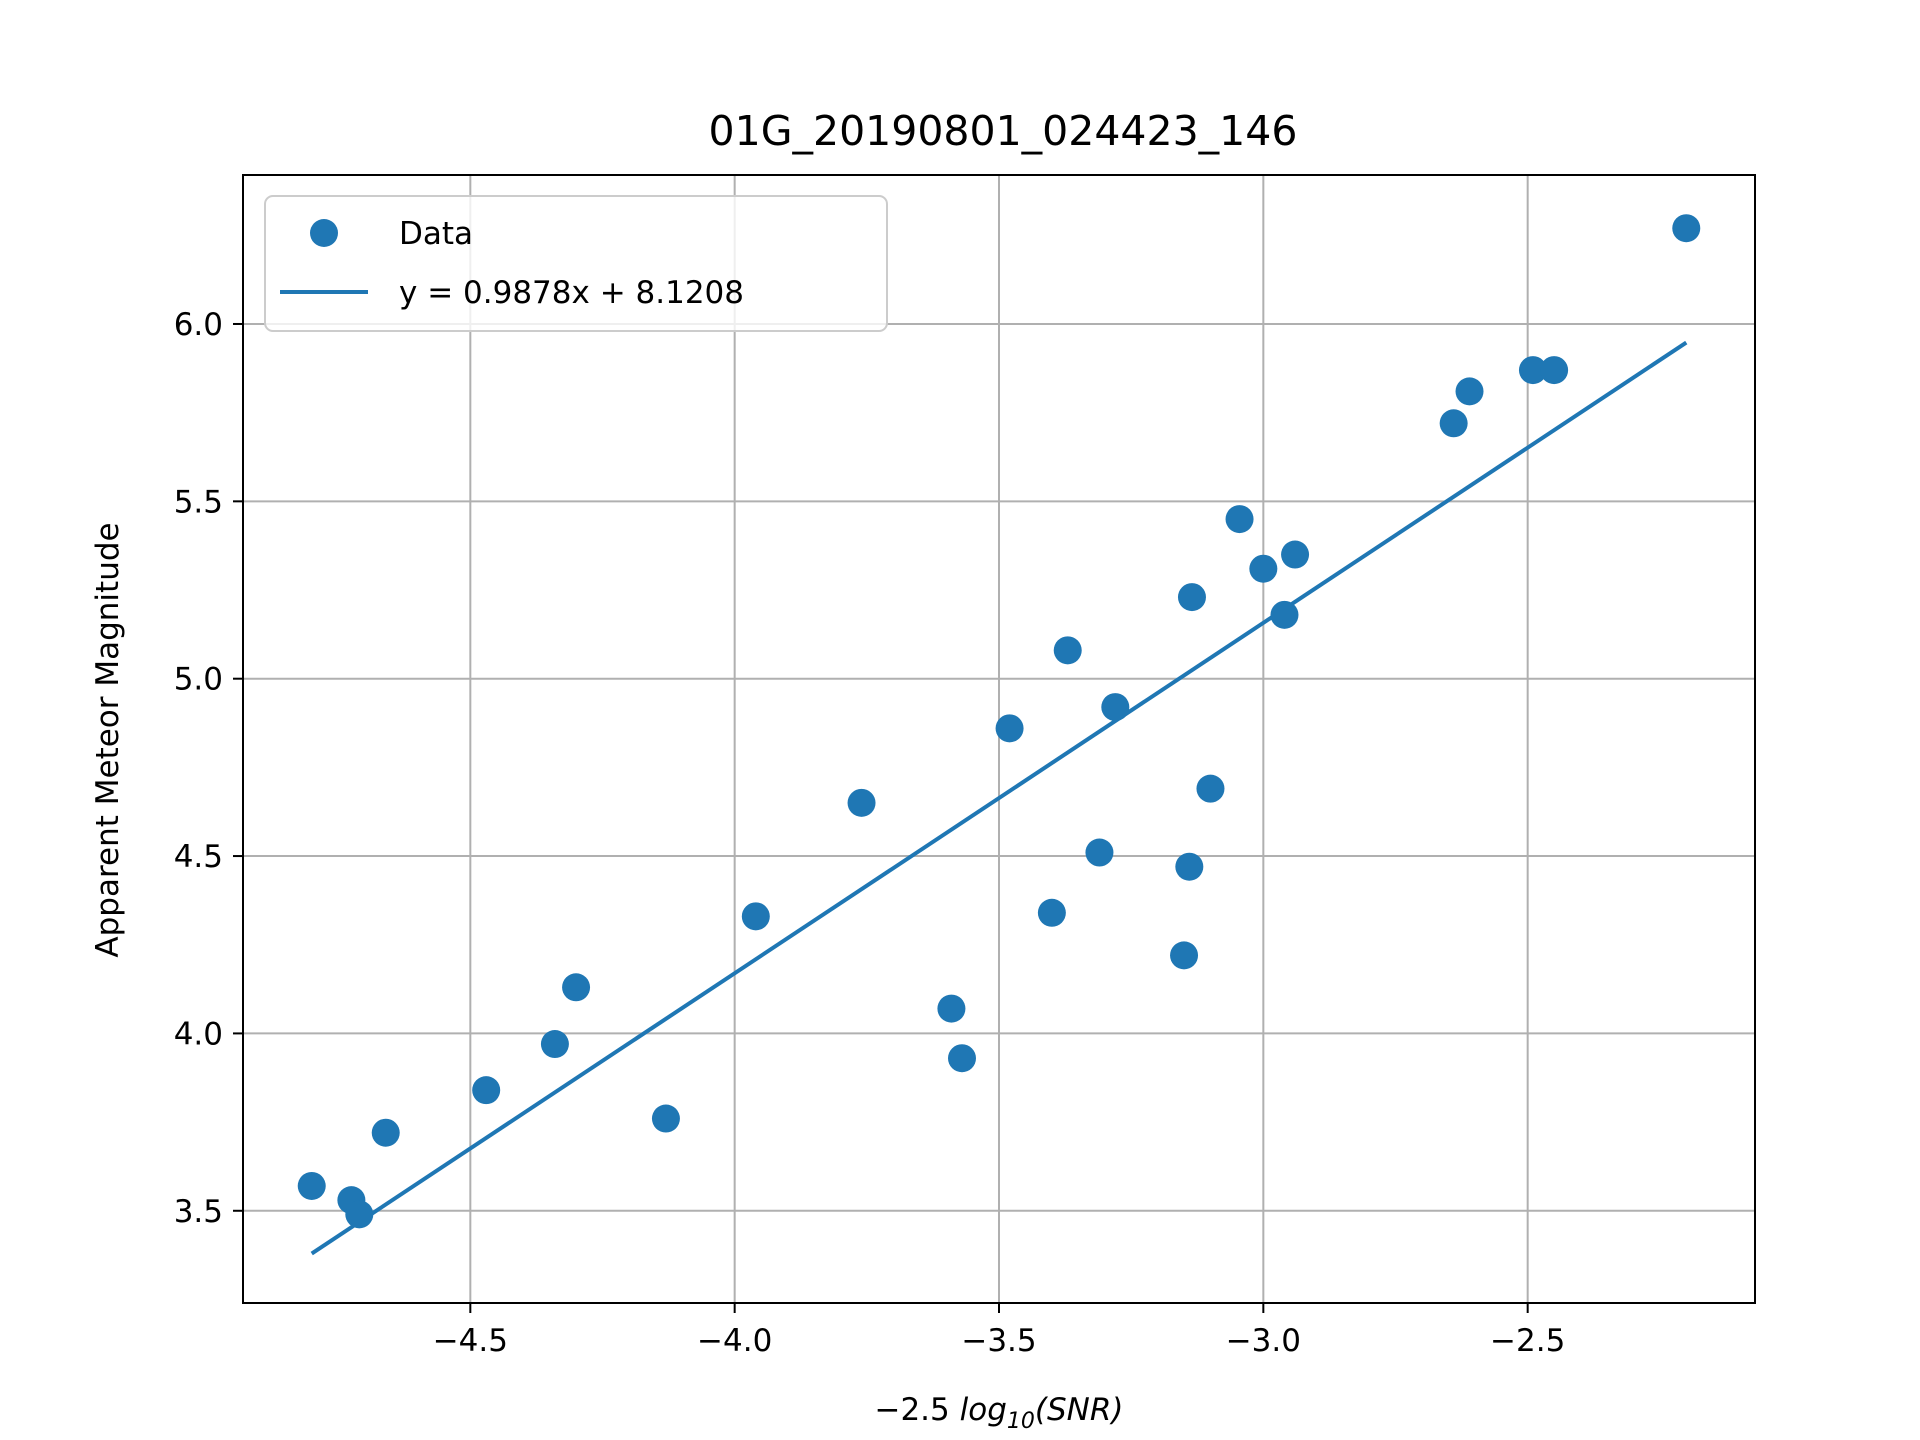 The width and height of the screenshot is (1920, 1440). Describe the element at coordinates (198, 325) in the screenshot. I see `y-tick-label: 6.0` at that location.